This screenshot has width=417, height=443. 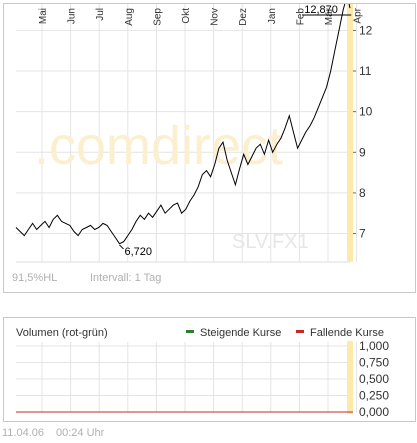 I want to click on interval-label: Intervall: 1 Tag, so click(x=125, y=278).